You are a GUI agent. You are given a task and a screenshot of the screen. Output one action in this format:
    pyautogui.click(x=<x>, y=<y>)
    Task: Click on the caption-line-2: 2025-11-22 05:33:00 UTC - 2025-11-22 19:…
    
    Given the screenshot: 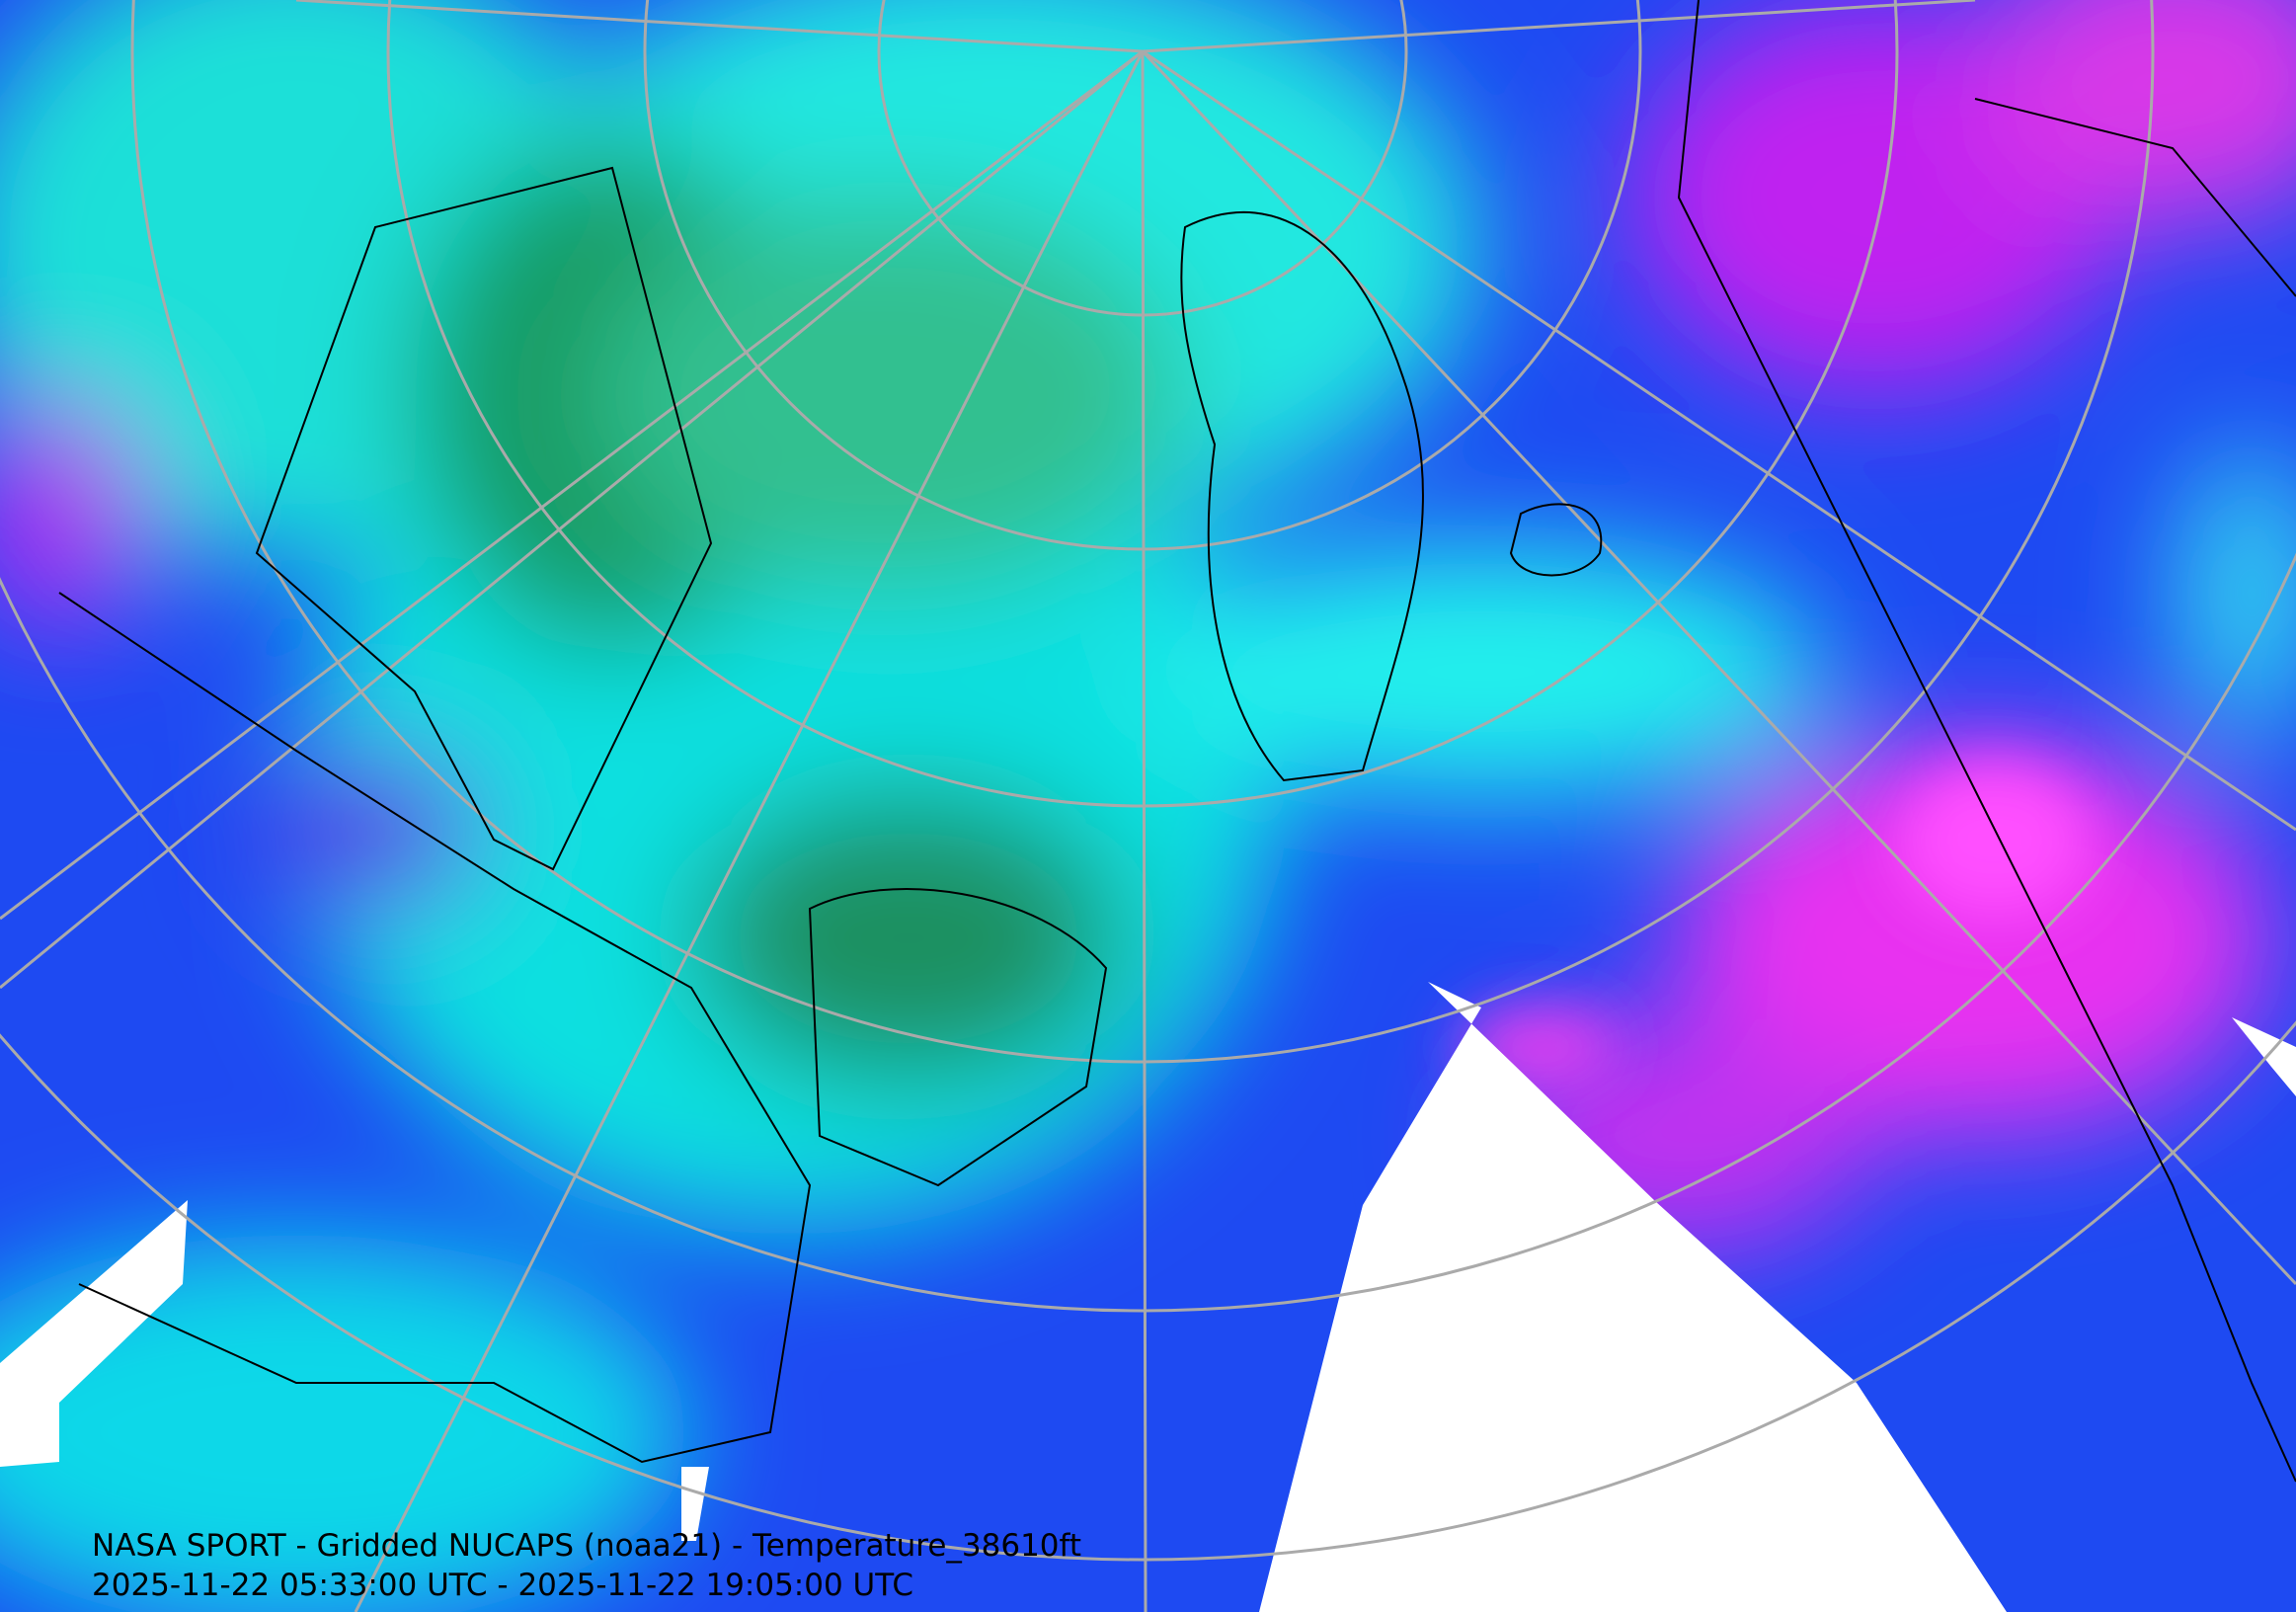 What is the action you would take?
    pyautogui.click(x=503, y=1585)
    